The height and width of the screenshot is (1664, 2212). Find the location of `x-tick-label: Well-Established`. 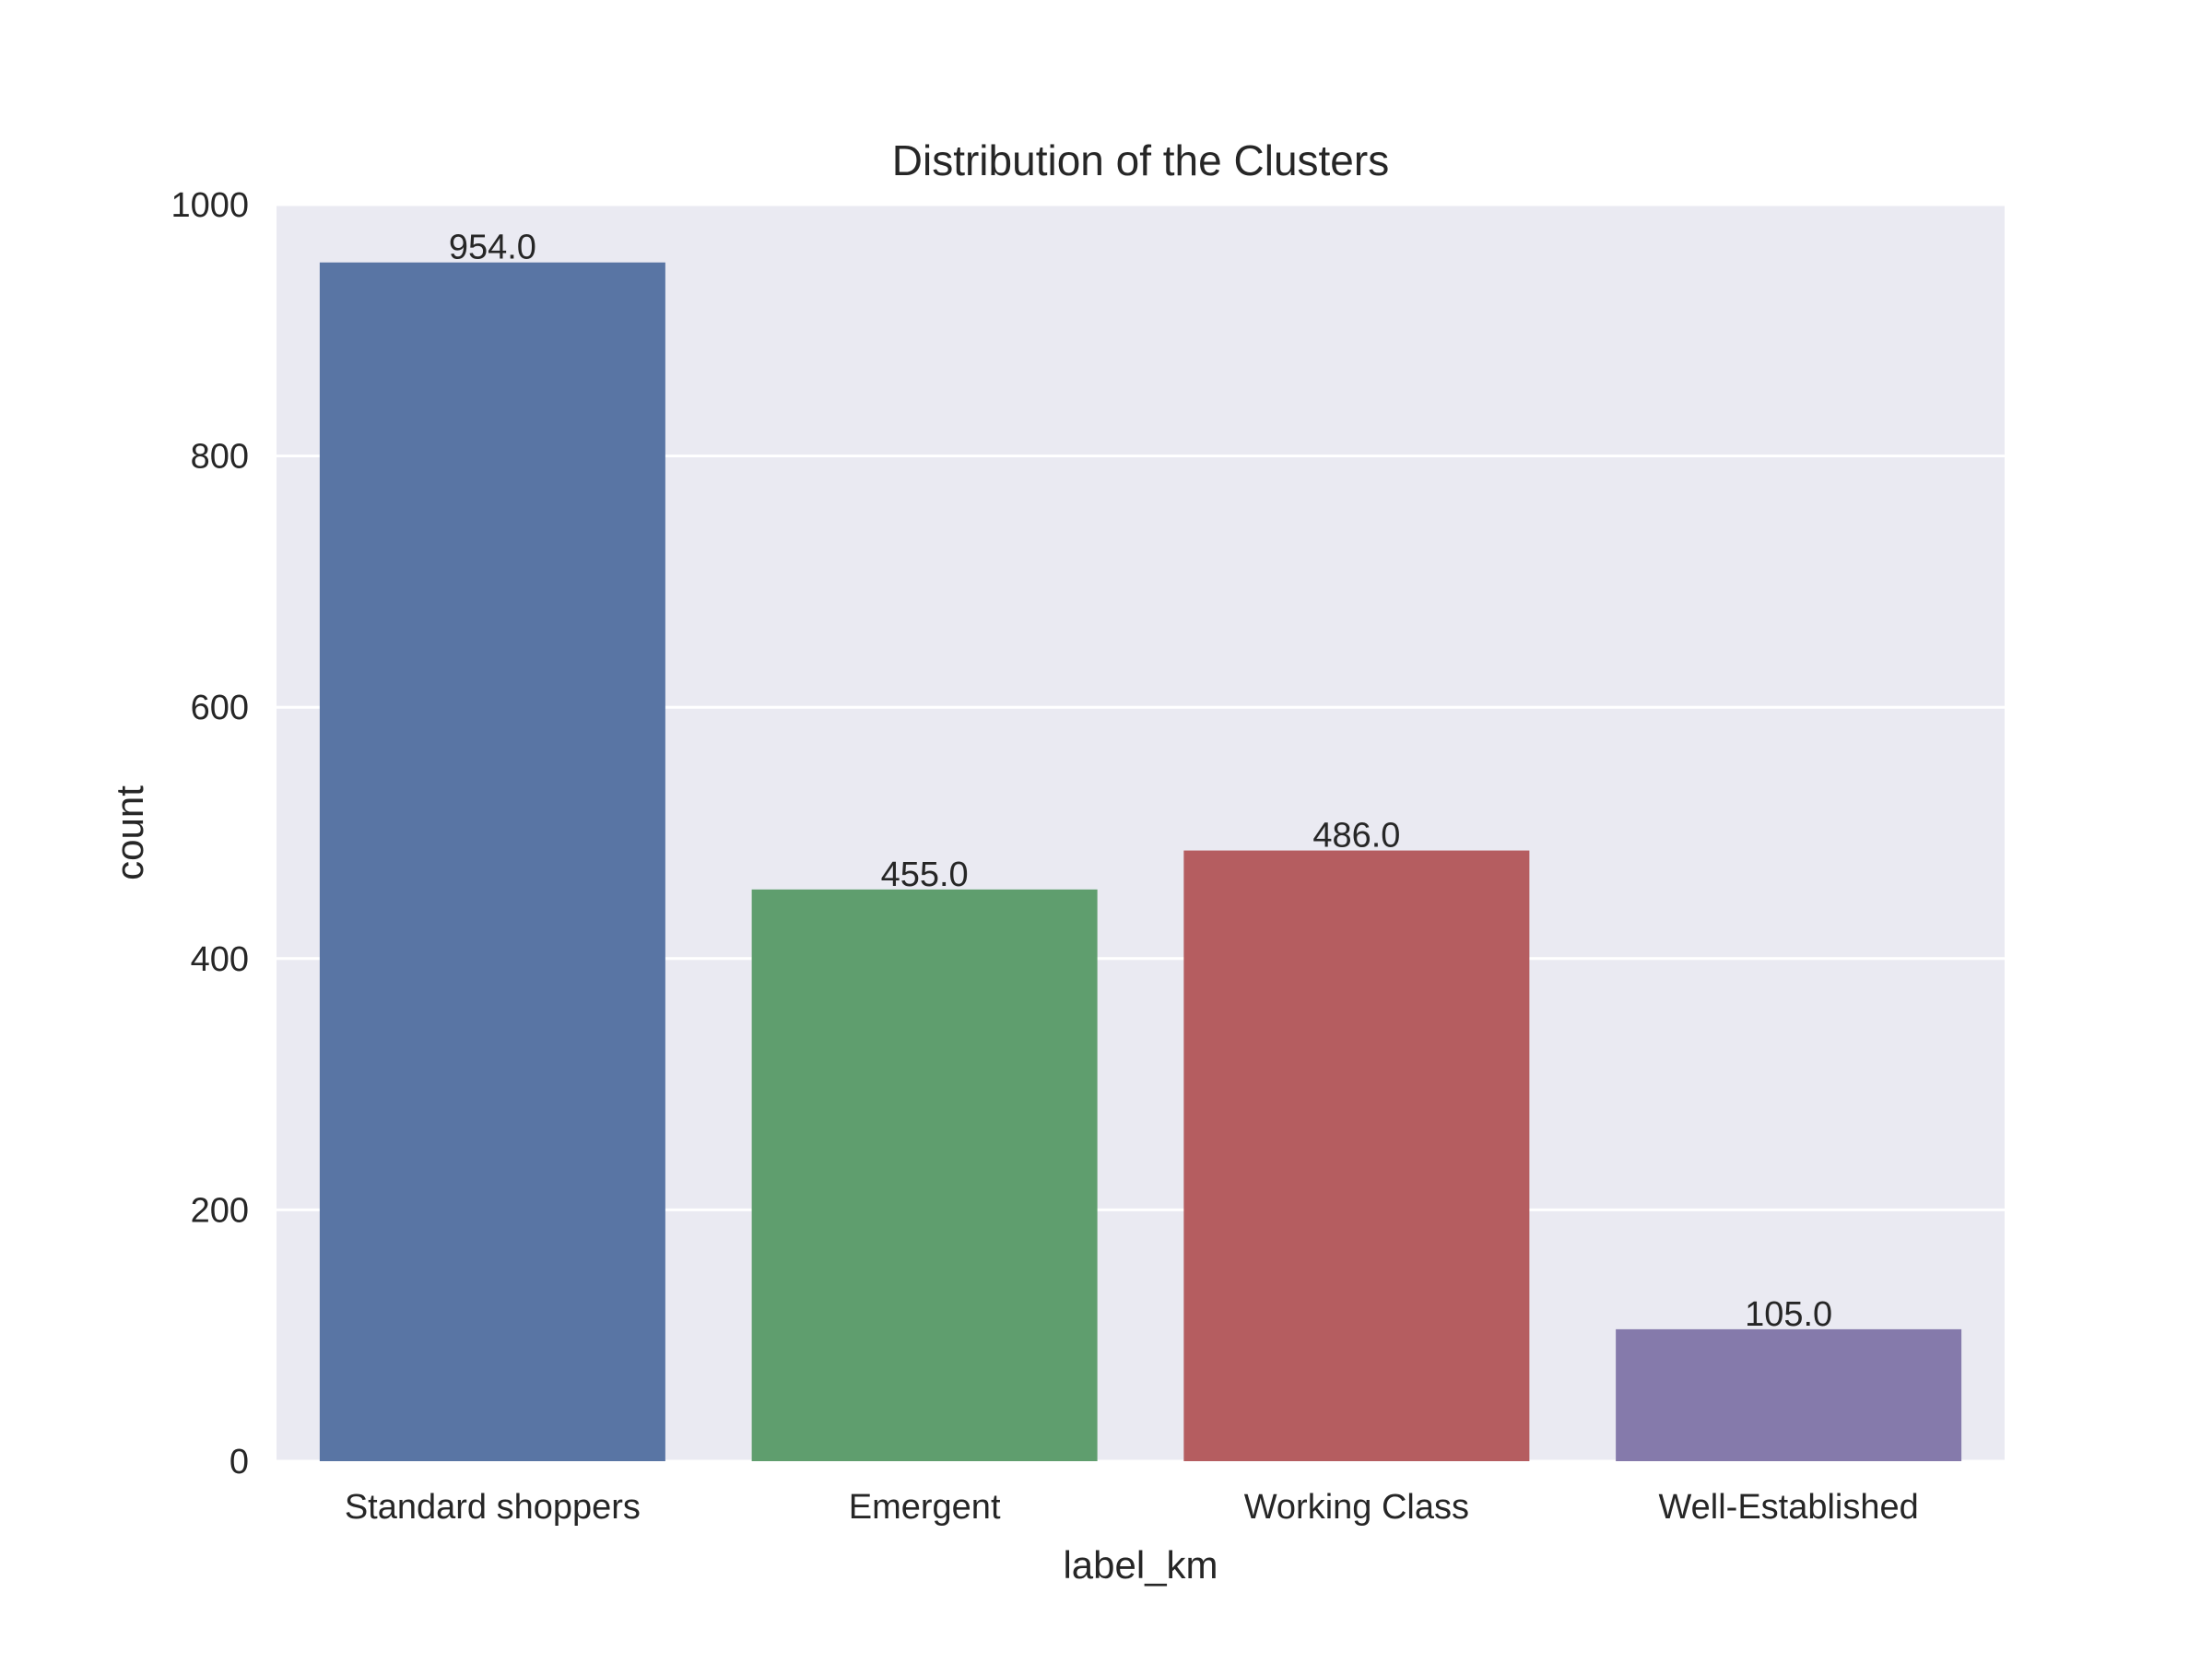

x-tick-label: Well-Established is located at coordinates (1788, 1507).